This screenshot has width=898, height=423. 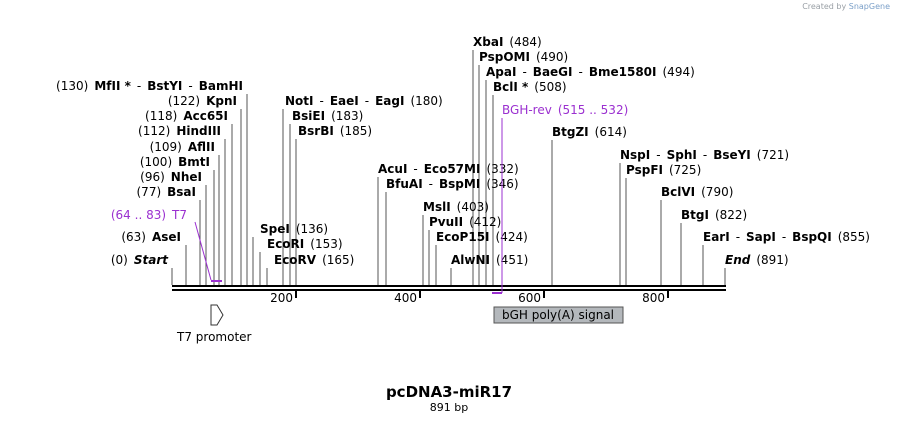 I want to click on site-label: ApaI - BaeGI - Bme1580I (494), so click(x=590, y=72).